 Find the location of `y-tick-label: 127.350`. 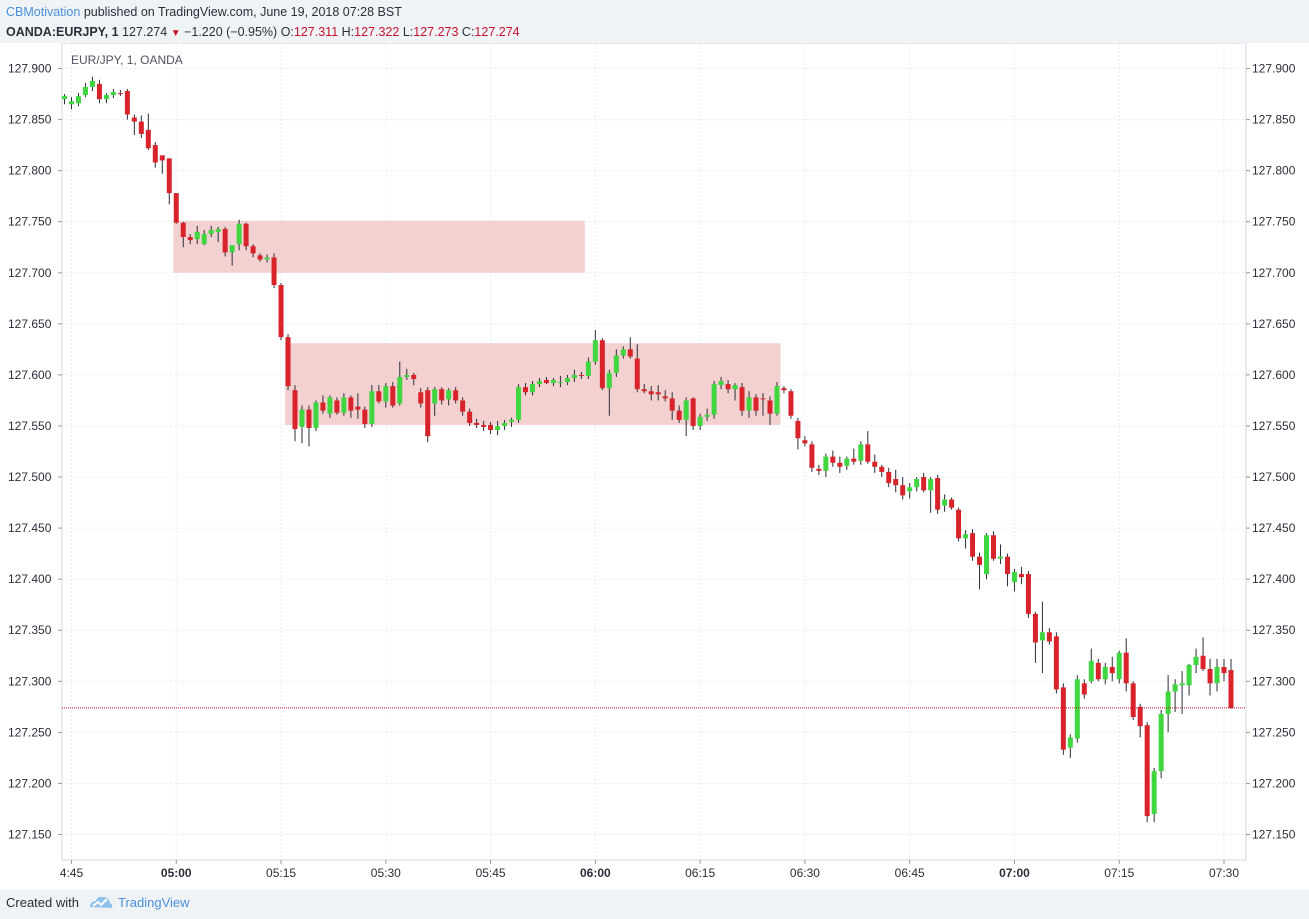

y-tick-label: 127.350 is located at coordinates (30, 630).